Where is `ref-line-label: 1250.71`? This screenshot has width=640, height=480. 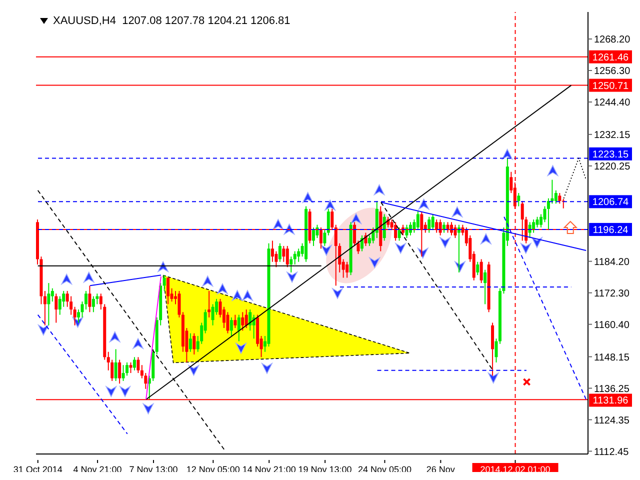
ref-line-label: 1250.71 is located at coordinates (611, 86).